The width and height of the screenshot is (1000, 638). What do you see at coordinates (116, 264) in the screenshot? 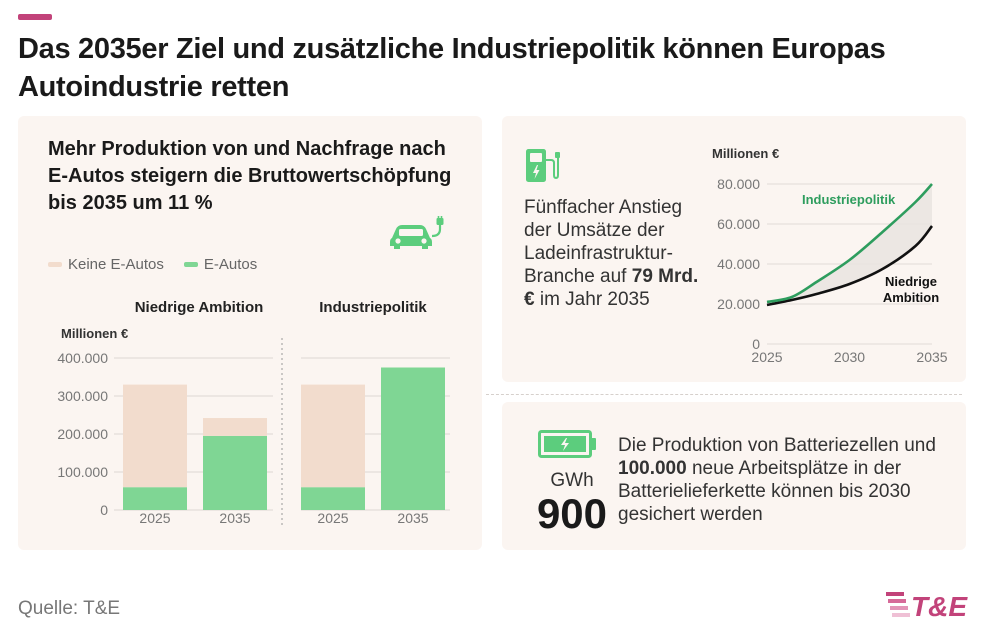
I see `legend-label-keine-e-autos: Keine E-Autos` at bounding box center [116, 264].